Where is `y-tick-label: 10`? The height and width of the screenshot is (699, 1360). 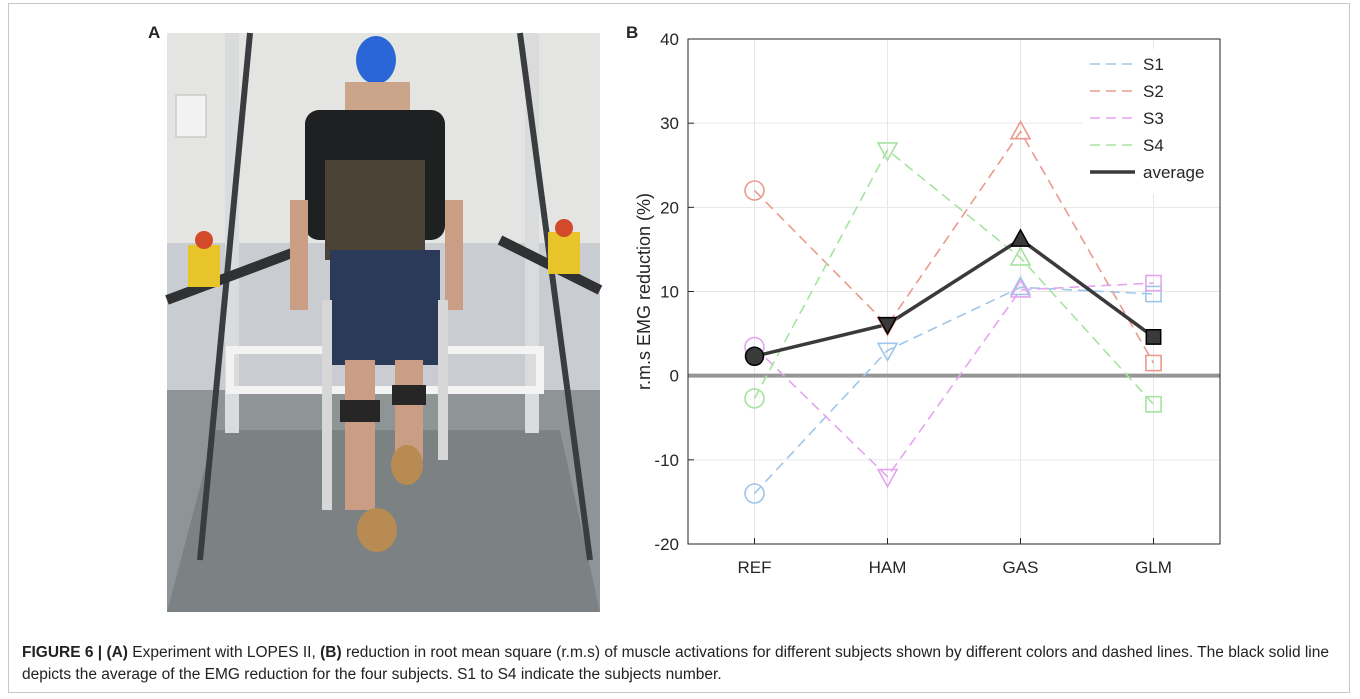 y-tick-label: 10 is located at coordinates (669, 292).